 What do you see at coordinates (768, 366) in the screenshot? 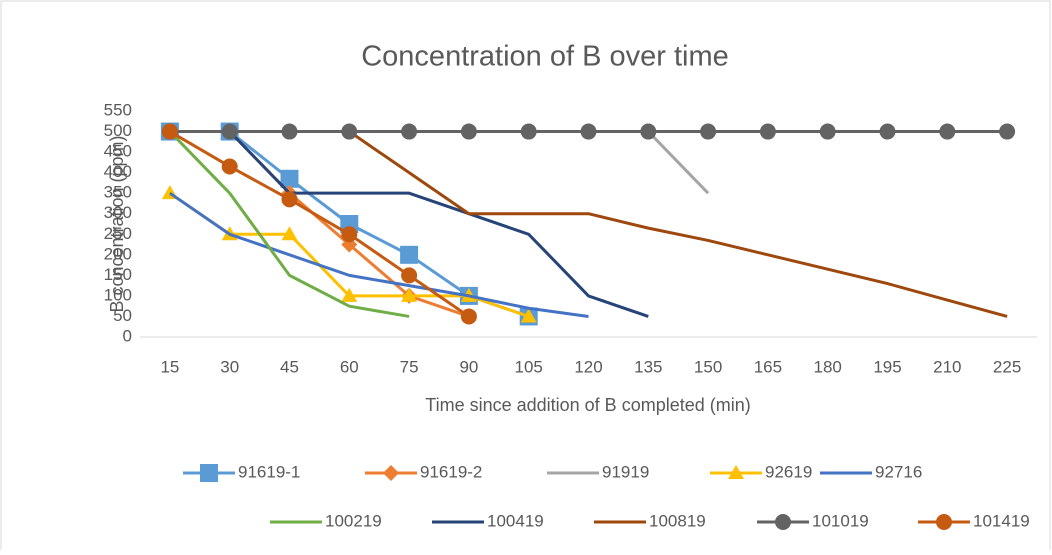
I see `x-tick-label: 165` at bounding box center [768, 366].